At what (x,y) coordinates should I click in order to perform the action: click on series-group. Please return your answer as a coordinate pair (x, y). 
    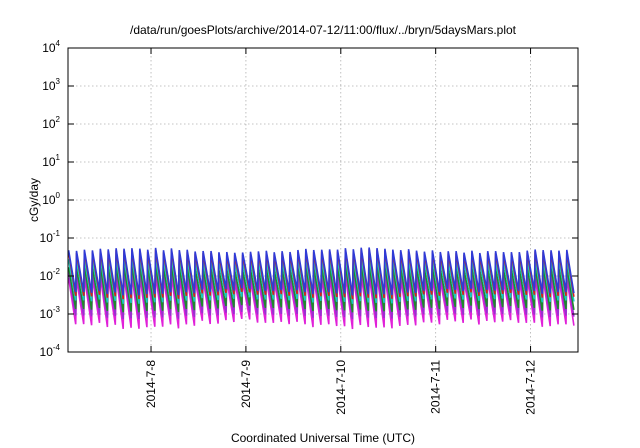
    Looking at the image, I should click on (321, 288).